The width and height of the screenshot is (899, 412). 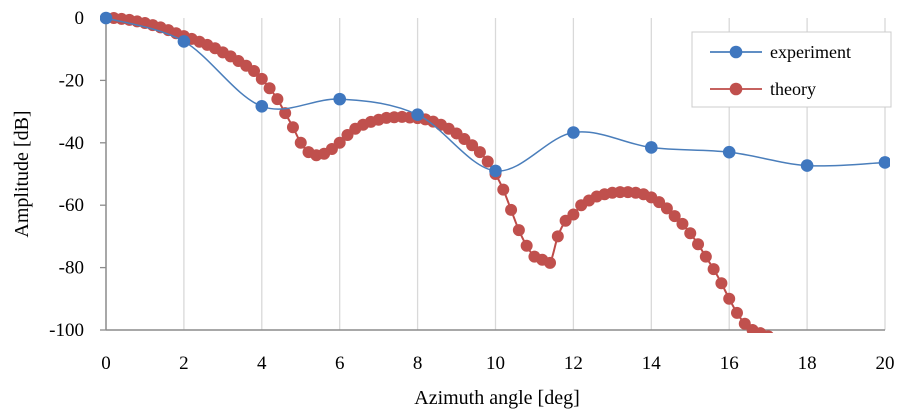 What do you see at coordinates (71, 80) in the screenshot?
I see `y-tick-label: -20` at bounding box center [71, 80].